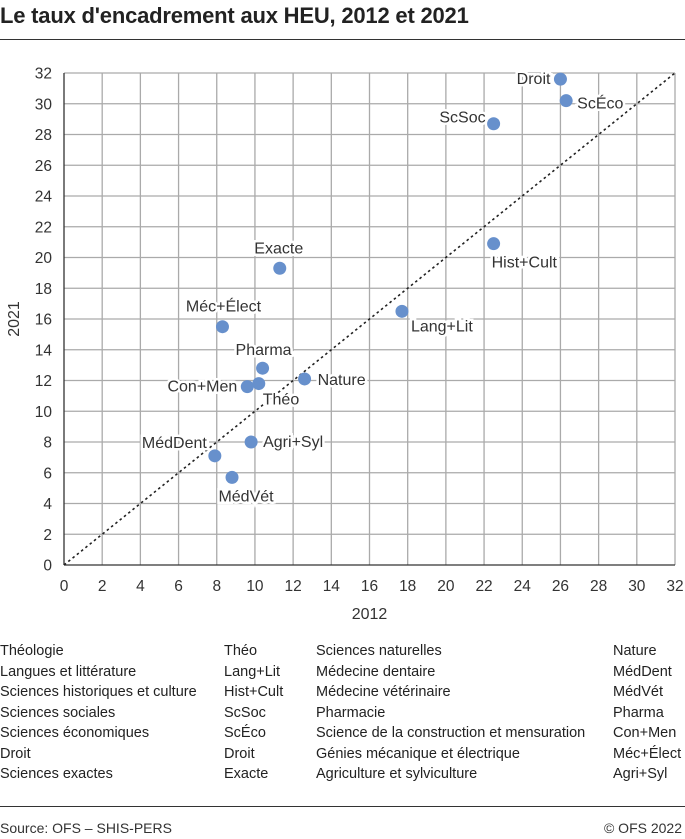 This screenshot has width=685, height=839. I want to click on x-tick-label: 4, so click(140, 586).